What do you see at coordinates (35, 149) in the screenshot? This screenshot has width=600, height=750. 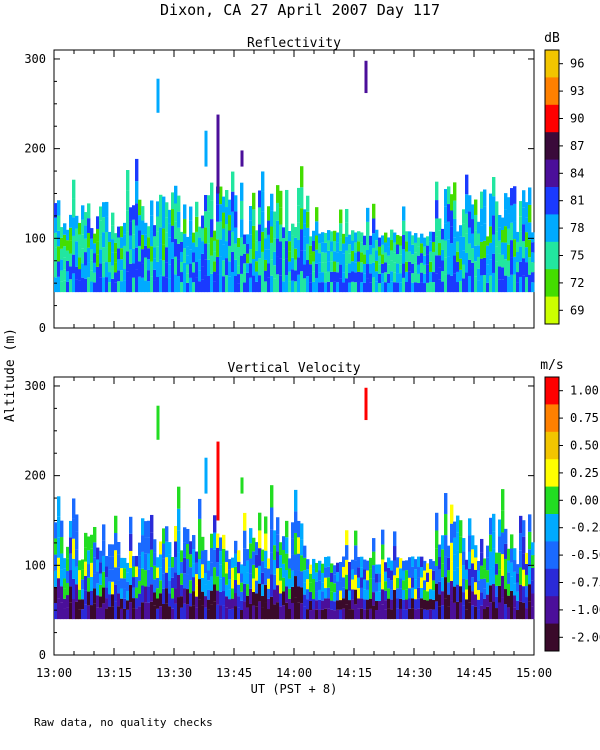 I see `y-tick-label: 200` at bounding box center [35, 149].